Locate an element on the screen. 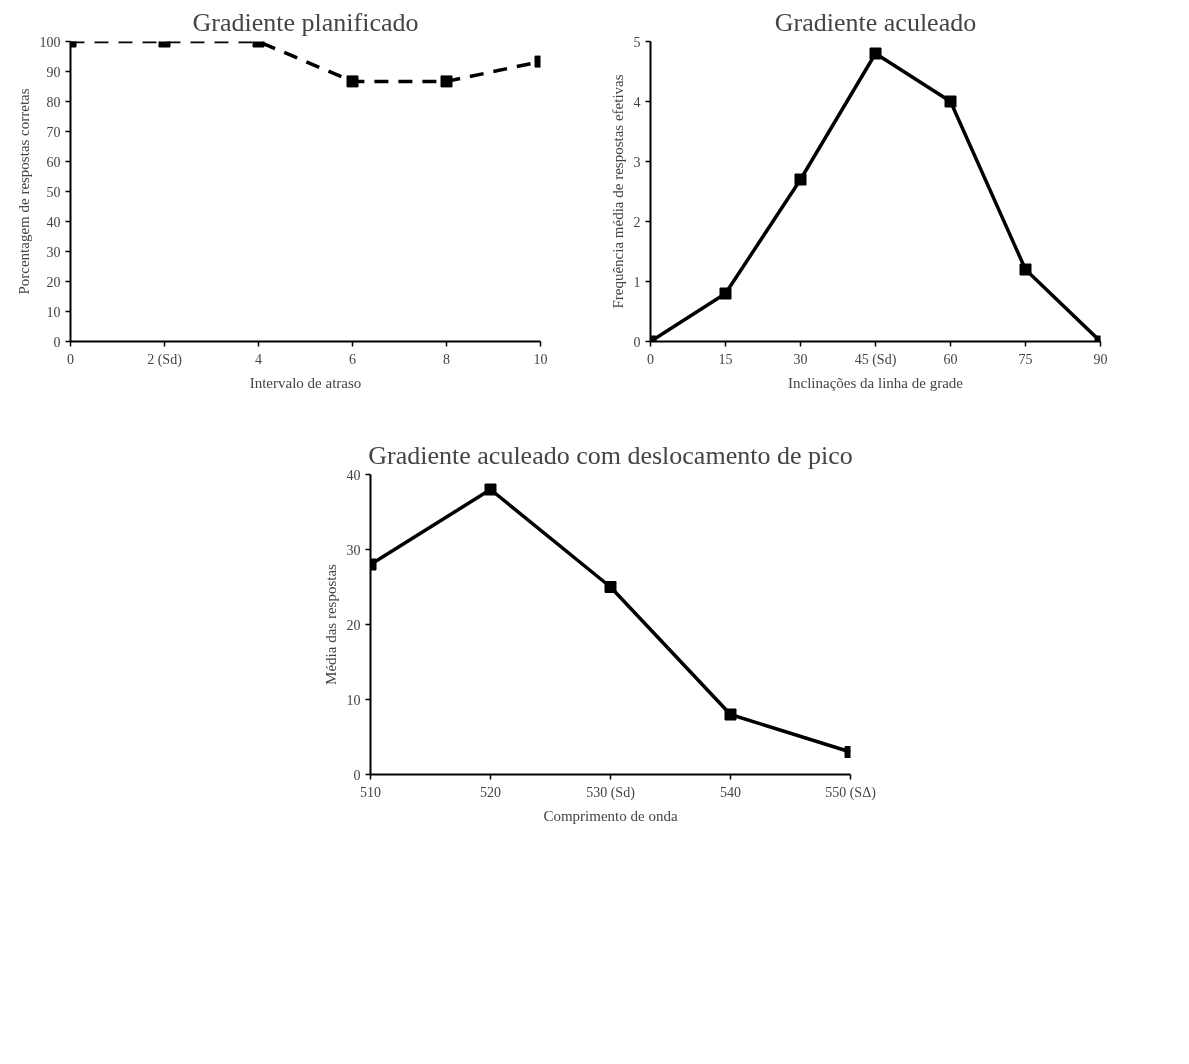 Image resolution: width=1189 pixels, height=1064 pixels. y-tick-label: 80 is located at coordinates (53, 102).